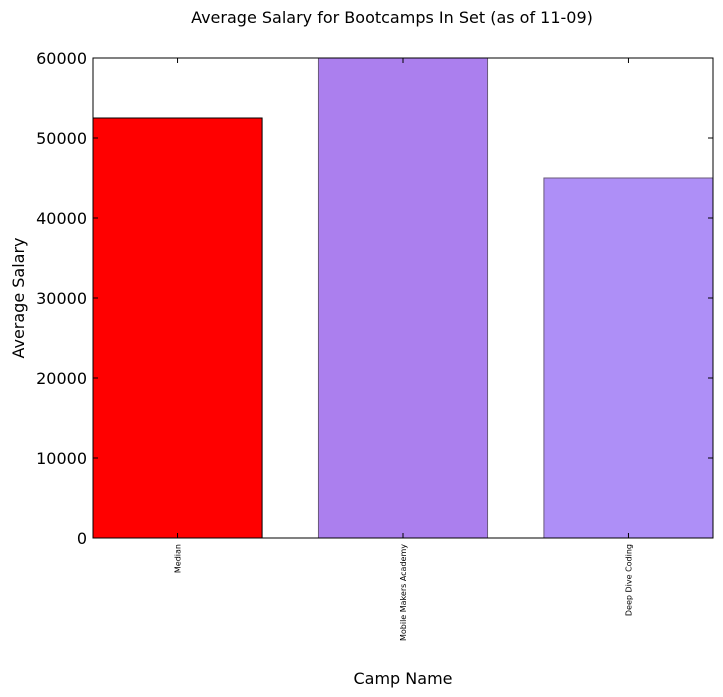  I want to click on y-axis-label: Average Salary, so click(18, 297).